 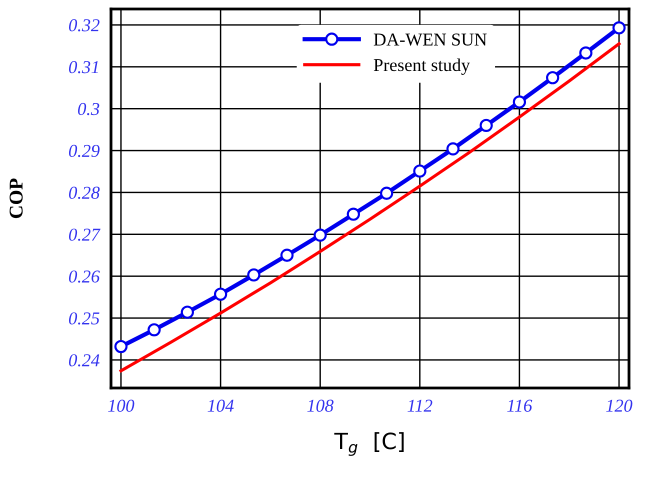 I want to click on y-tick-label: 0.28, so click(x=84, y=192).